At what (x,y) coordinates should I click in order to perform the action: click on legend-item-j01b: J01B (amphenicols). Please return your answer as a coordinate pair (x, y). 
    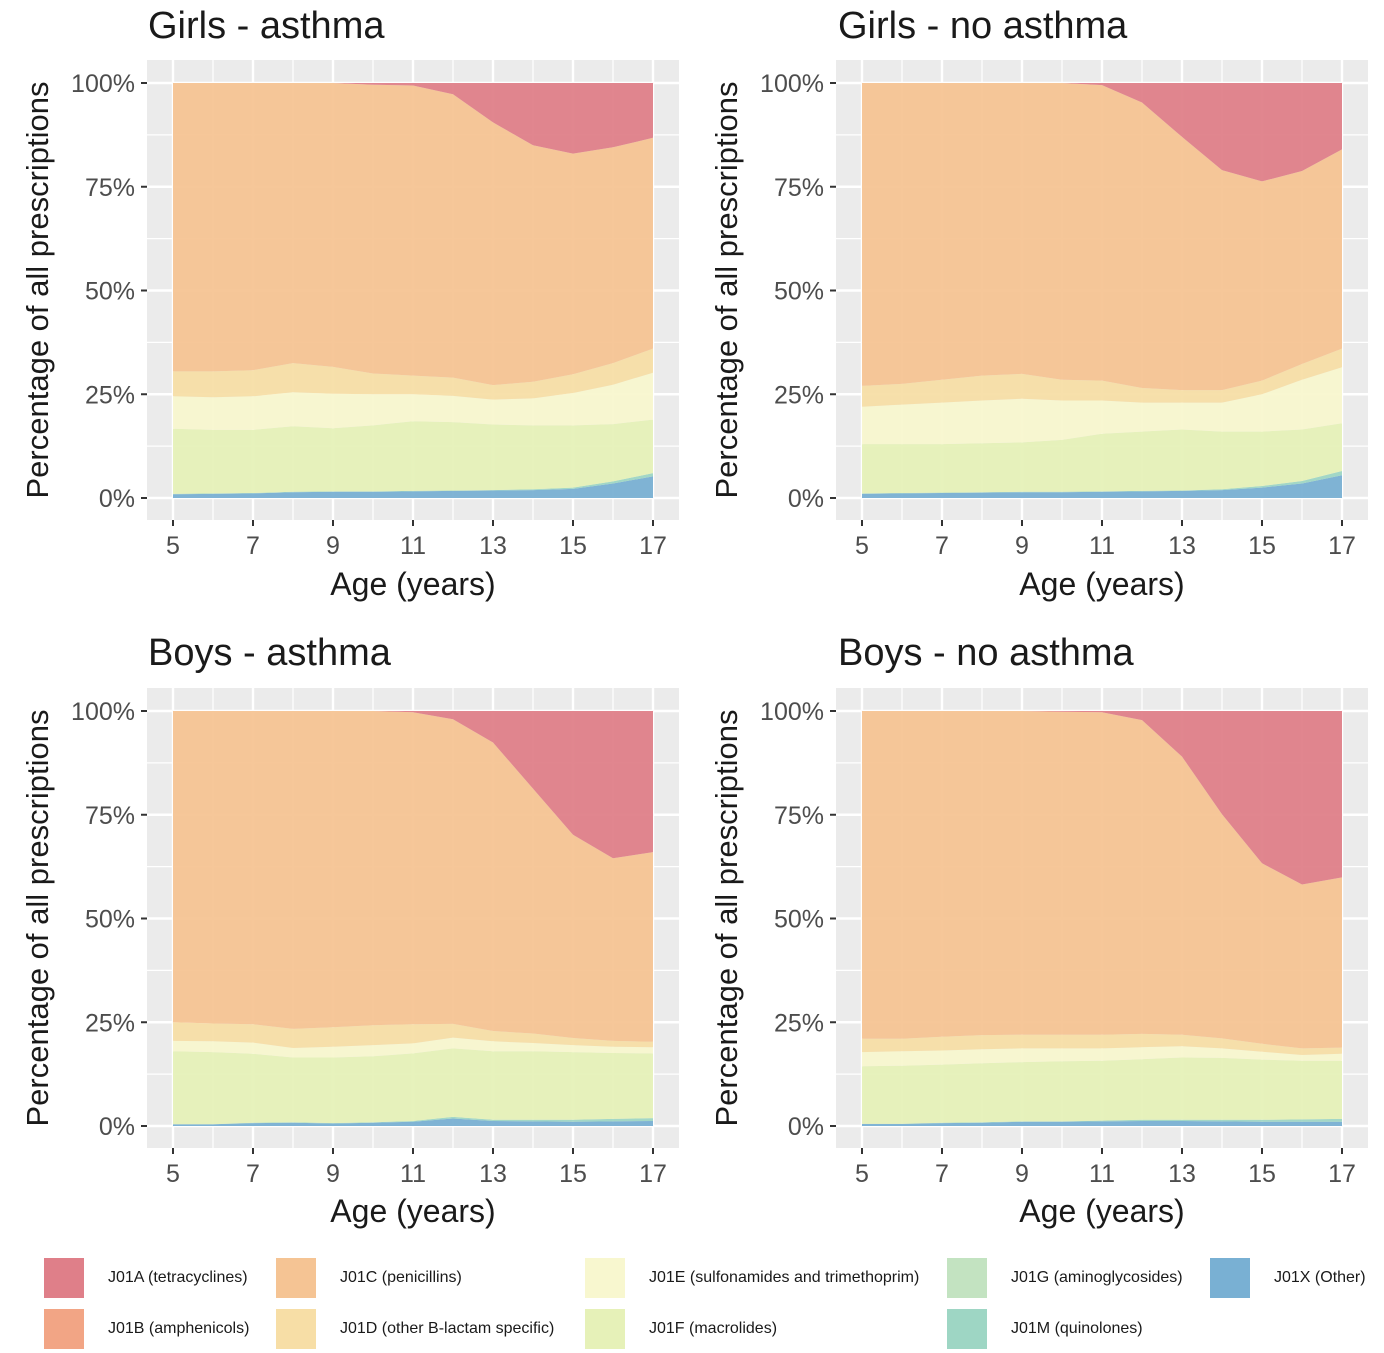
    Looking at the image, I should click on (145, 1329).